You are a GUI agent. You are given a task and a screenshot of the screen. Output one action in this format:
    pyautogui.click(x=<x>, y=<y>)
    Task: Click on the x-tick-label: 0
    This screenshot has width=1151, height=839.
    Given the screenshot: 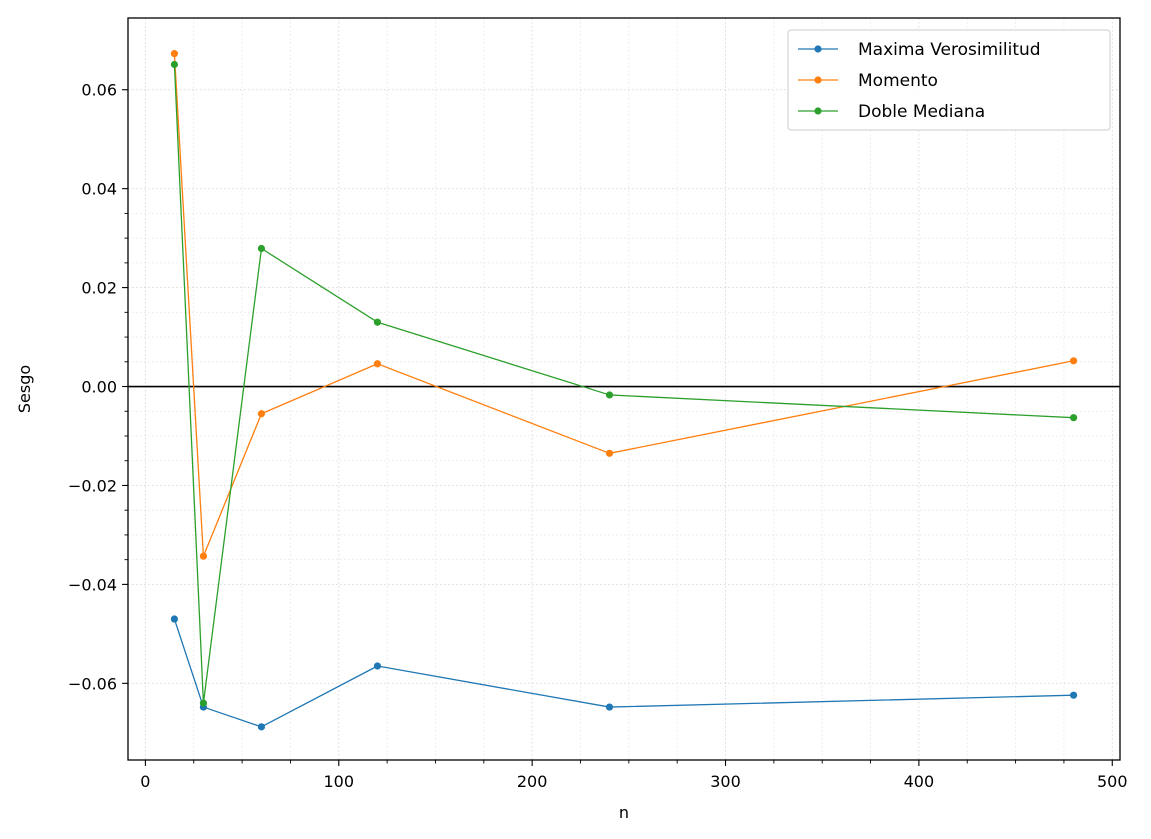 What is the action you would take?
    pyautogui.click(x=145, y=781)
    